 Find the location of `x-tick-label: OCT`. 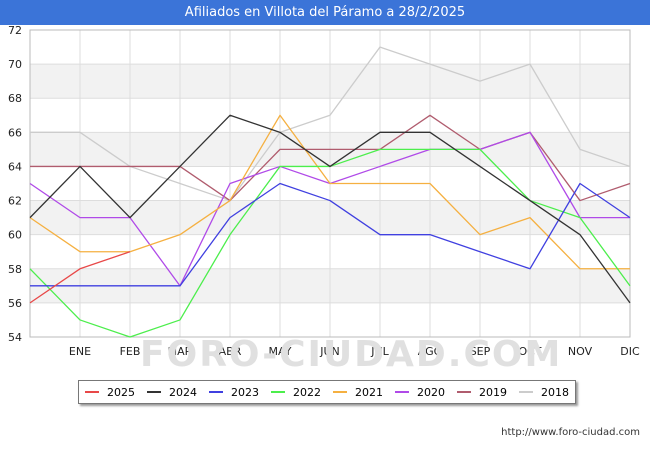

x-tick-label: OCT is located at coordinates (529, 351).